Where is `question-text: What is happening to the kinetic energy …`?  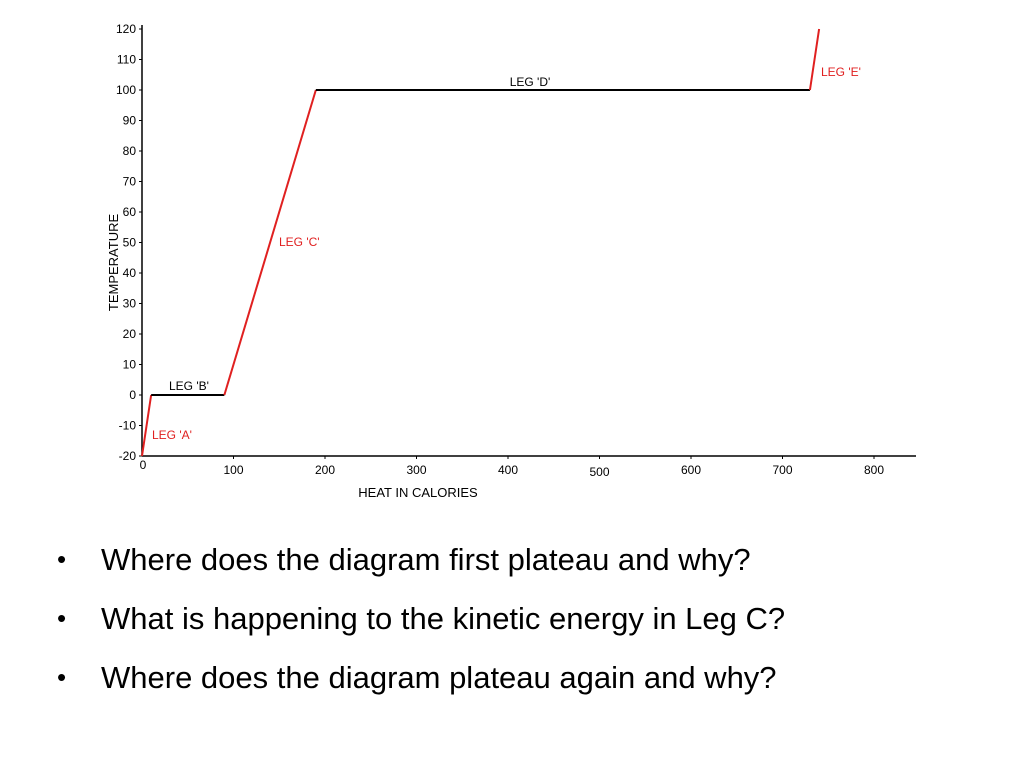 question-text: What is happening to the kinetic energy … is located at coordinates (443, 618).